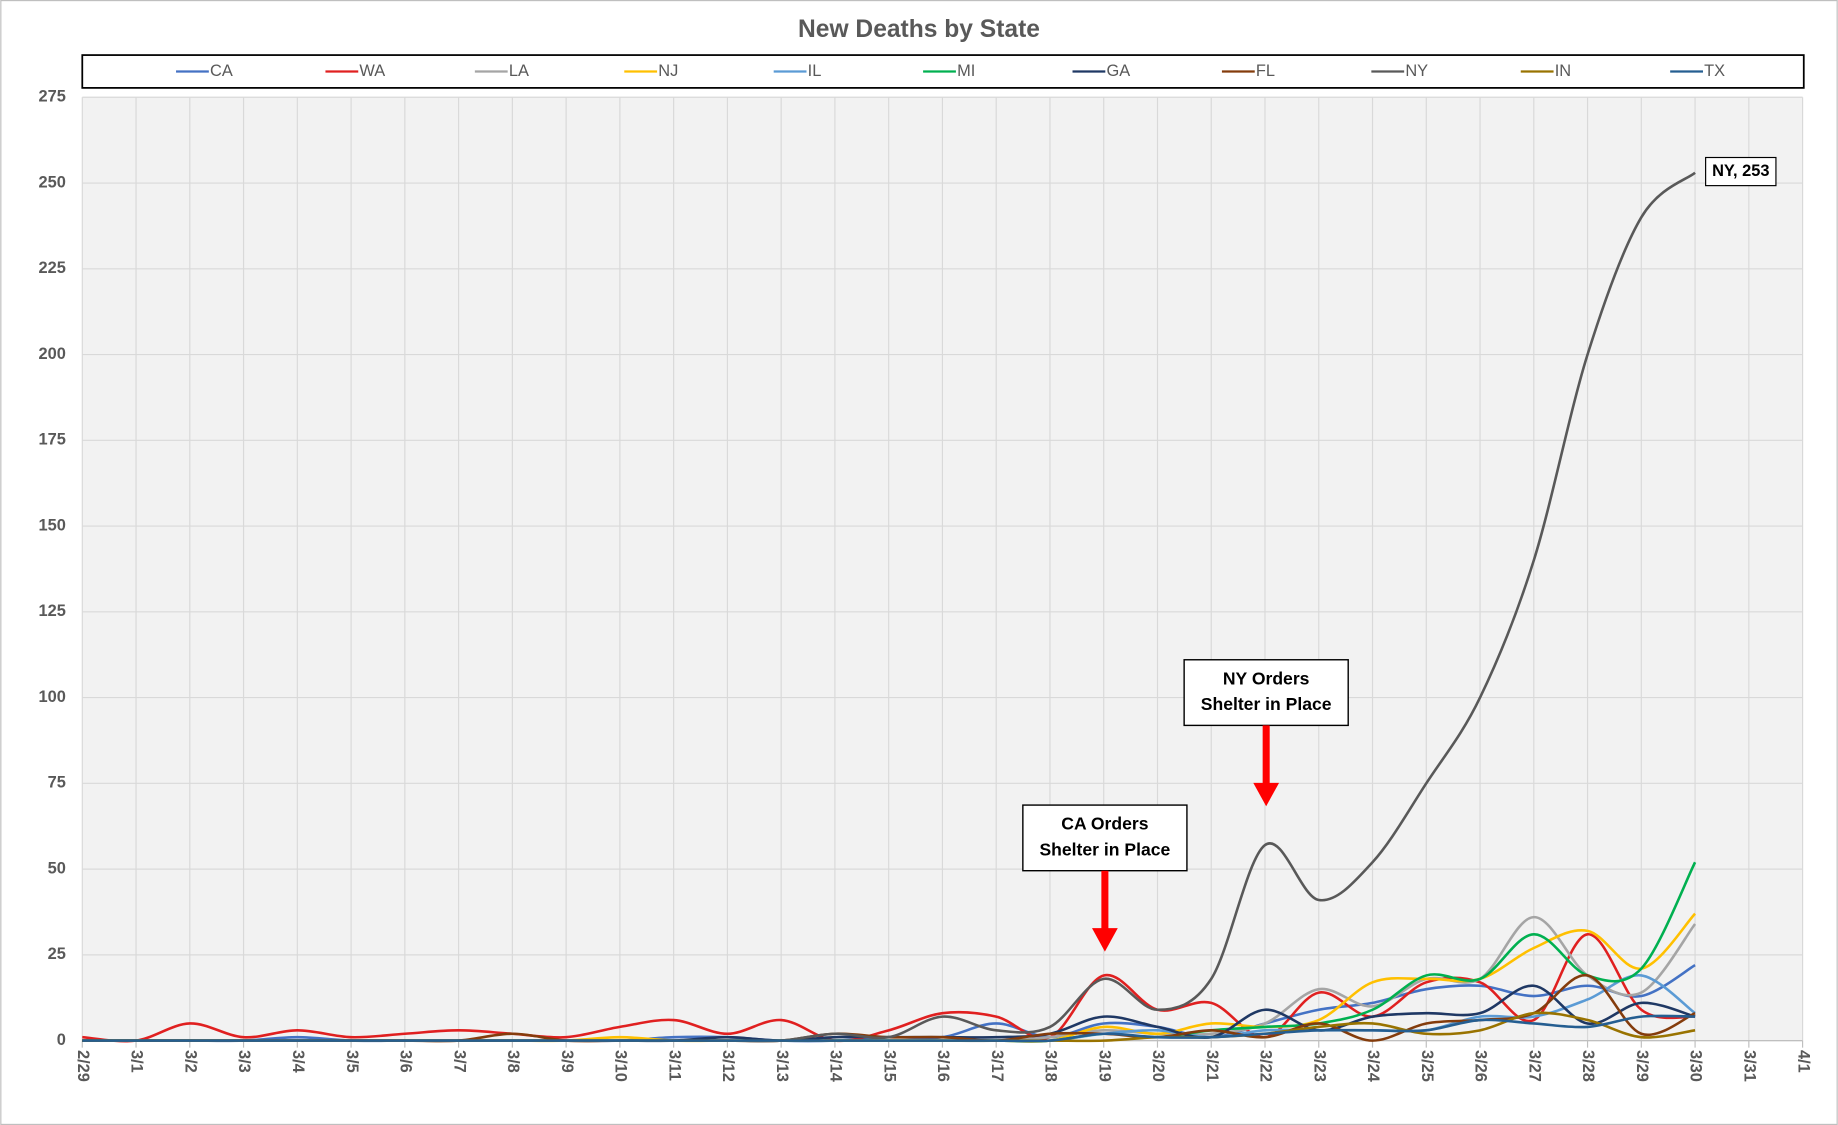  What do you see at coordinates (1803, 1061) in the screenshot?
I see `x-tick-label: 4/1` at bounding box center [1803, 1061].